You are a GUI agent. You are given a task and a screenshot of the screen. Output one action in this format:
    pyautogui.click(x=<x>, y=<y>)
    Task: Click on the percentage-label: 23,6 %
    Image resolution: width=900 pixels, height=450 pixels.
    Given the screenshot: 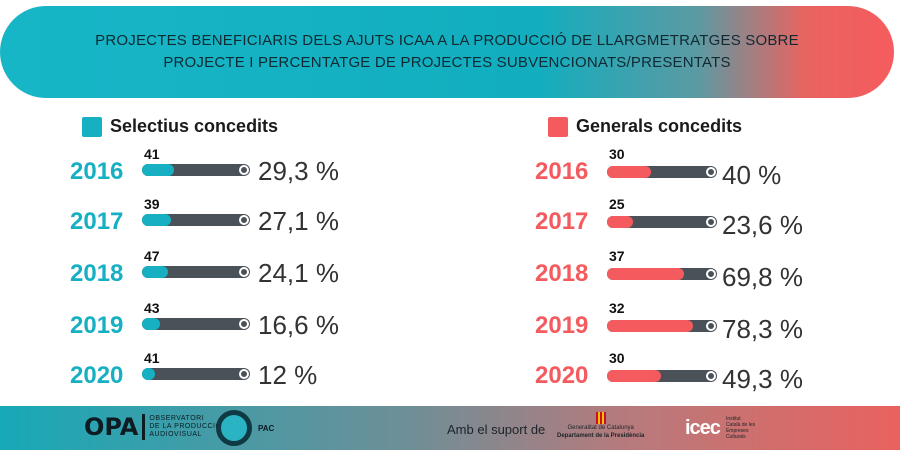 What is the action you would take?
    pyautogui.click(x=762, y=225)
    